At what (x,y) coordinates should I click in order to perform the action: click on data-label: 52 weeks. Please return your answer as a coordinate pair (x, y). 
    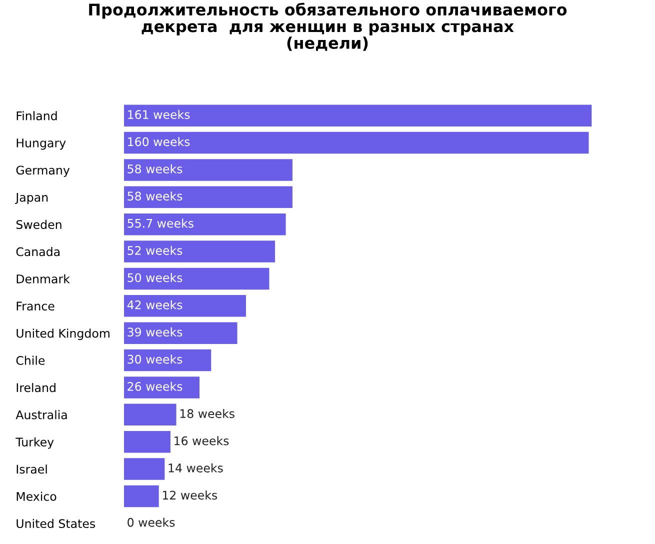
    Looking at the image, I should click on (155, 250).